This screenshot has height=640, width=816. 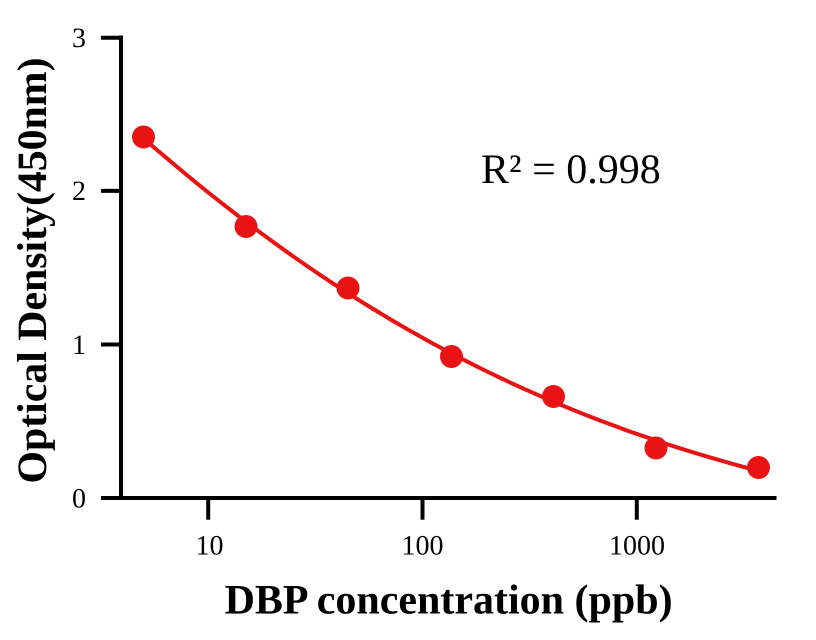 What do you see at coordinates (33, 270) in the screenshot?
I see `svg-text: Optical Density(450nm)` at bounding box center [33, 270].